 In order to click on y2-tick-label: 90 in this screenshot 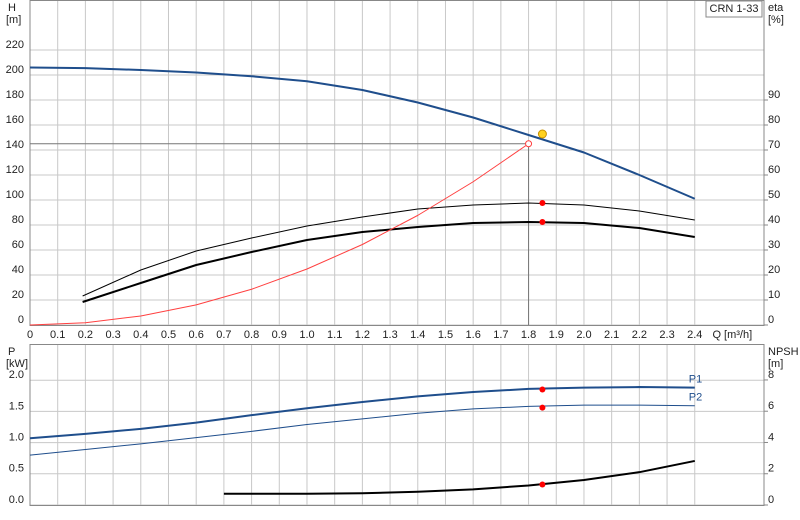, I will do `click(774, 95)`.